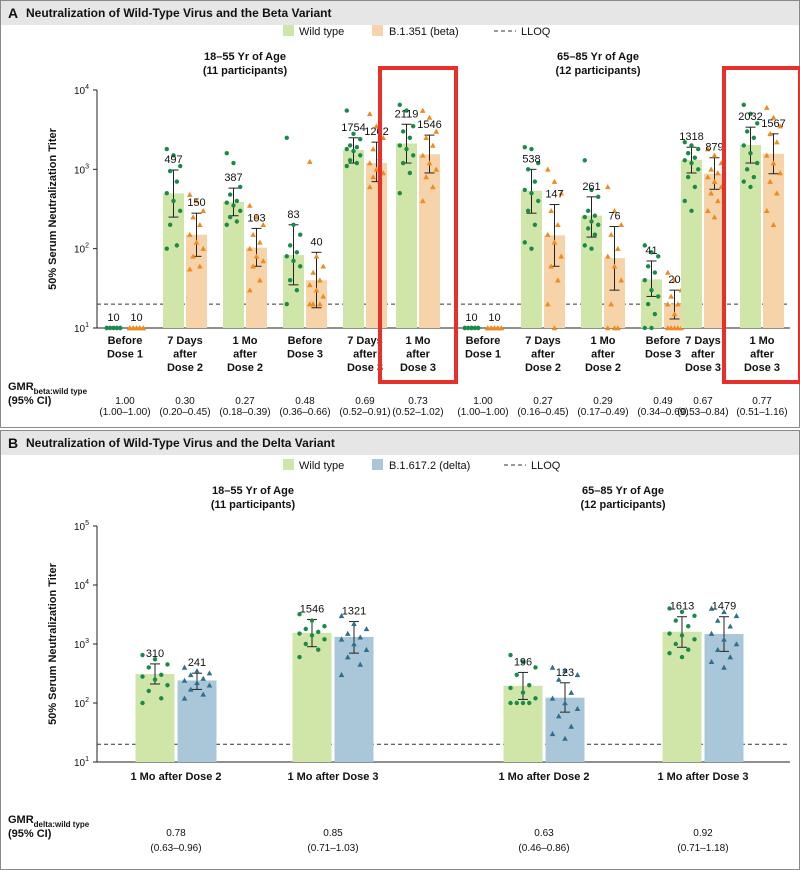 The image size is (800, 870). Describe the element at coordinates (546, 466) in the screenshot. I see `legend-label: LLOQ` at that location.